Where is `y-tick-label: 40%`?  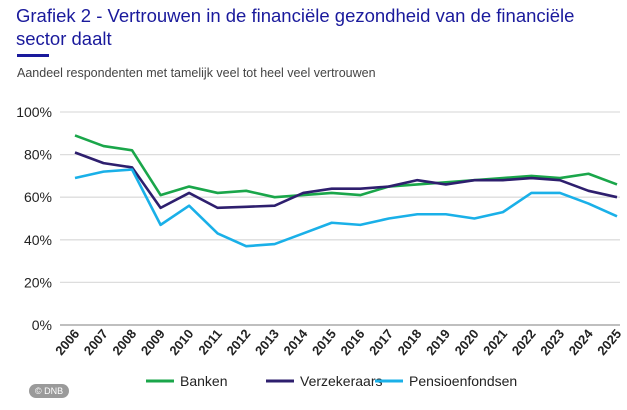 y-tick-label: 40% is located at coordinates (38, 240).